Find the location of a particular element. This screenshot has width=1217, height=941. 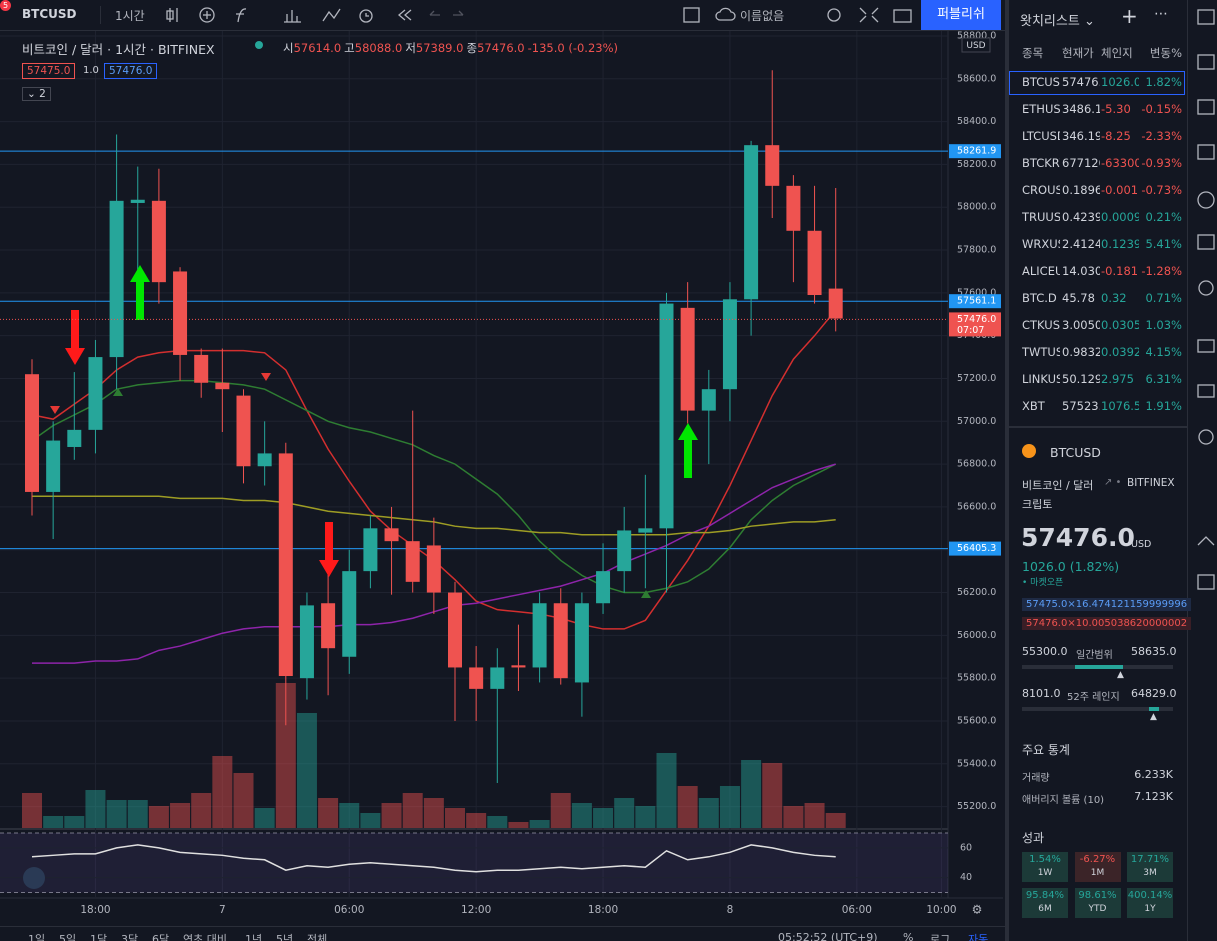

external-link: ↗ • is located at coordinates (1113, 482).